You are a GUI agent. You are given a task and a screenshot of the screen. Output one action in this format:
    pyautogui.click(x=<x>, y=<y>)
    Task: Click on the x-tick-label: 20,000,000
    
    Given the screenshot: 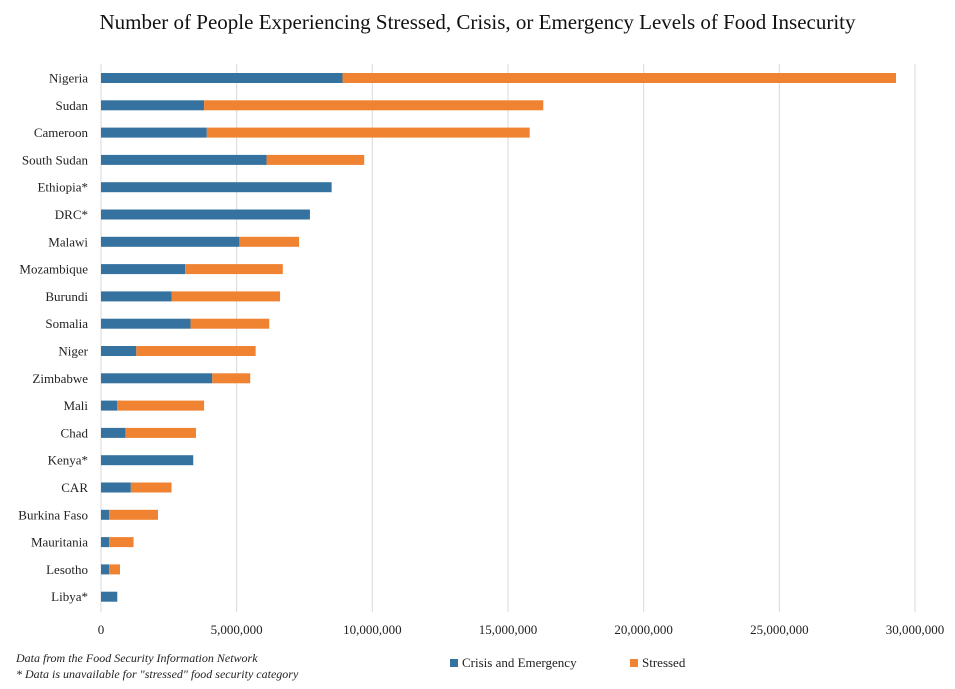 What is the action you would take?
    pyautogui.click(x=643, y=629)
    